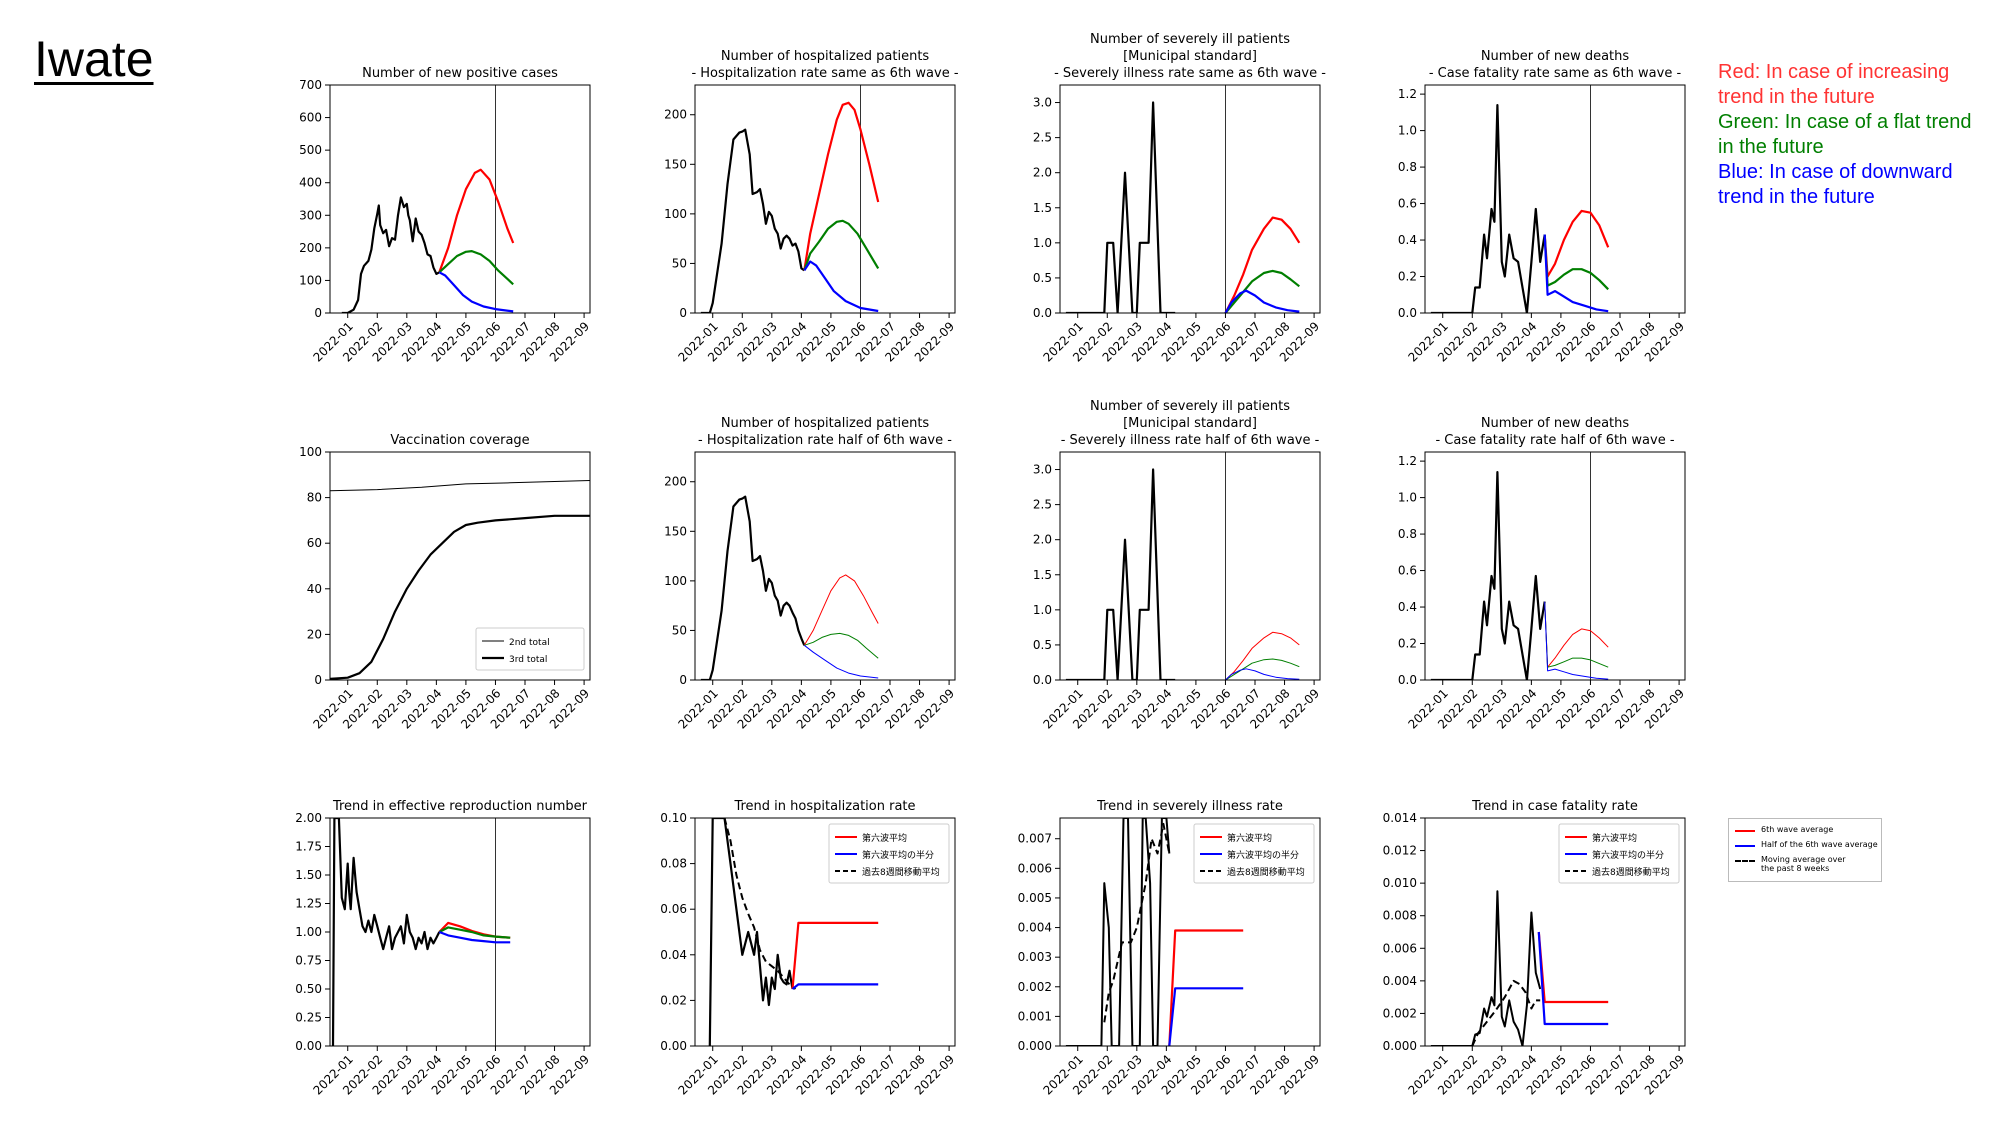 This screenshot has width=2000, height=1125. I want to click on y-tick-label: 0.004, so click(1035, 928).